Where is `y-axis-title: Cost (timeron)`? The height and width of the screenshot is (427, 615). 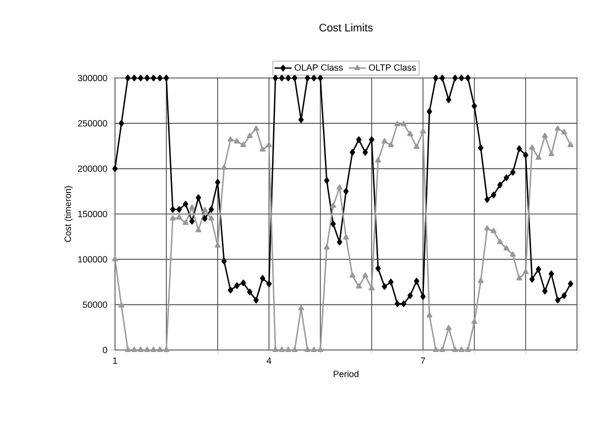 y-axis-title: Cost (timeron) is located at coordinates (68, 214).